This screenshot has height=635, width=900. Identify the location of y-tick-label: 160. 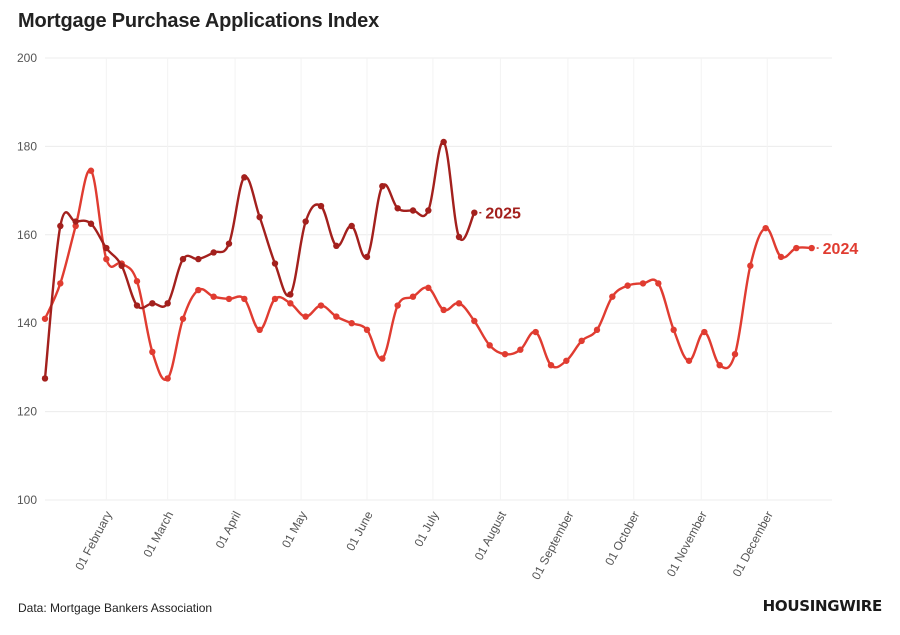
(27, 235).